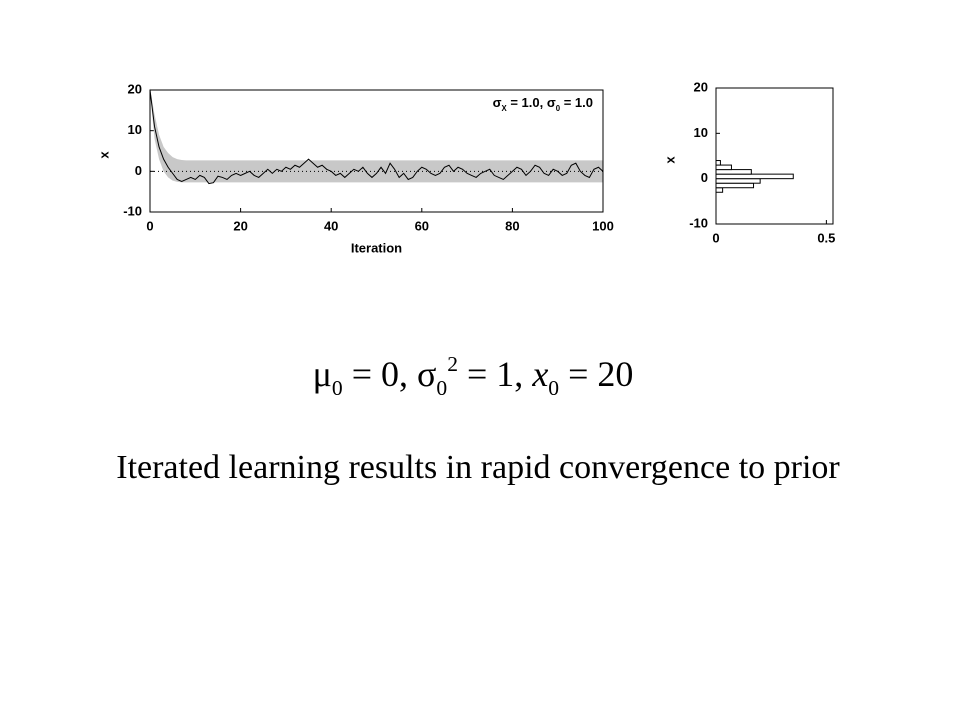  What do you see at coordinates (452, 364) in the screenshot?
I see `text-part: 2` at bounding box center [452, 364].